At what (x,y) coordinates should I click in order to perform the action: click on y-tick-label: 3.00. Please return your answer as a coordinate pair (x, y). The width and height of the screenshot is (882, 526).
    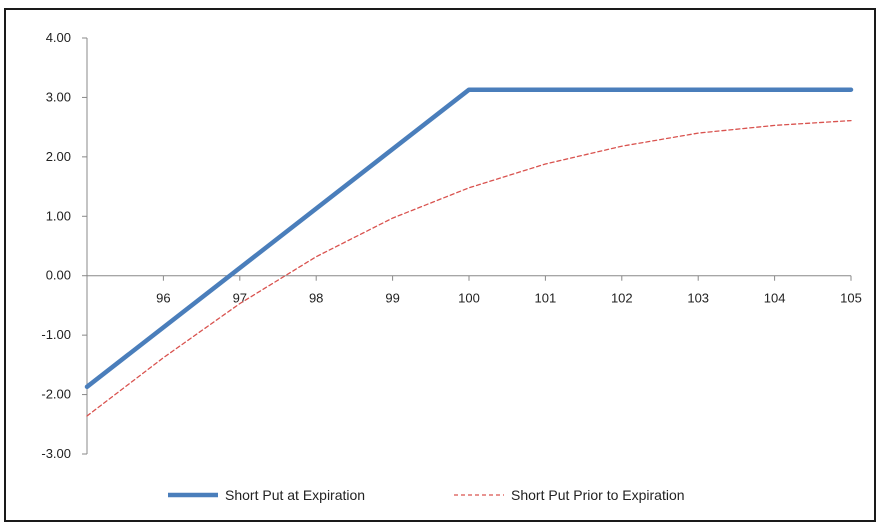
    Looking at the image, I should click on (58, 96).